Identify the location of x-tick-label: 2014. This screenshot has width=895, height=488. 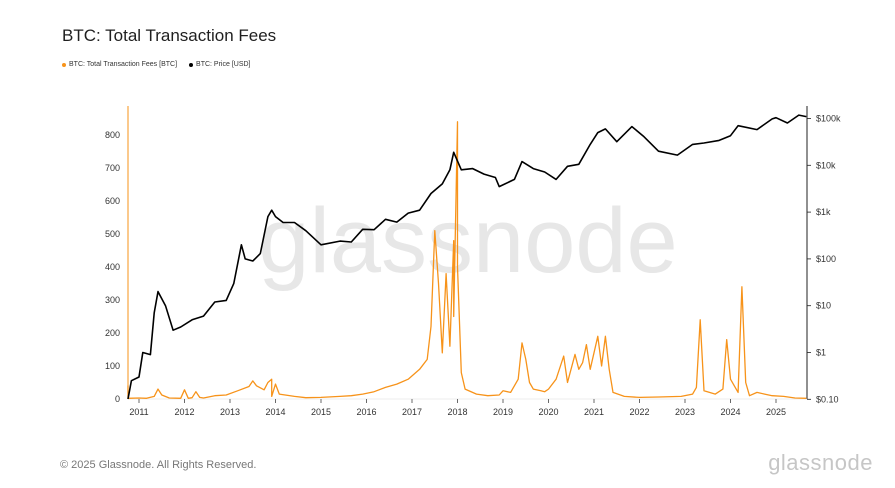
(275, 412).